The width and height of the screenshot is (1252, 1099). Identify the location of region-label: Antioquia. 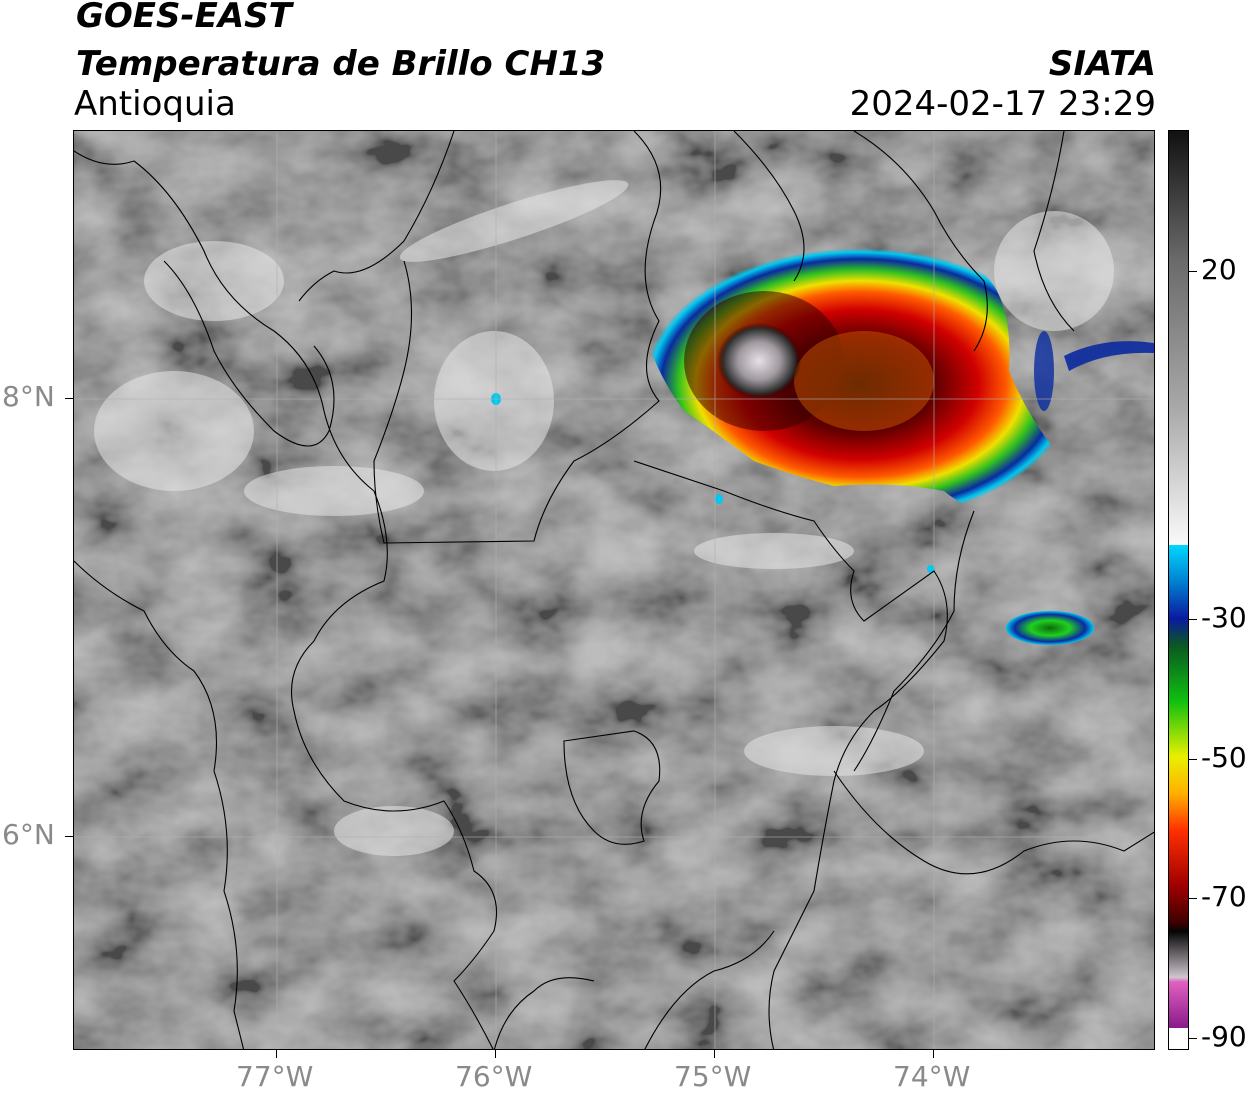
(155, 104).